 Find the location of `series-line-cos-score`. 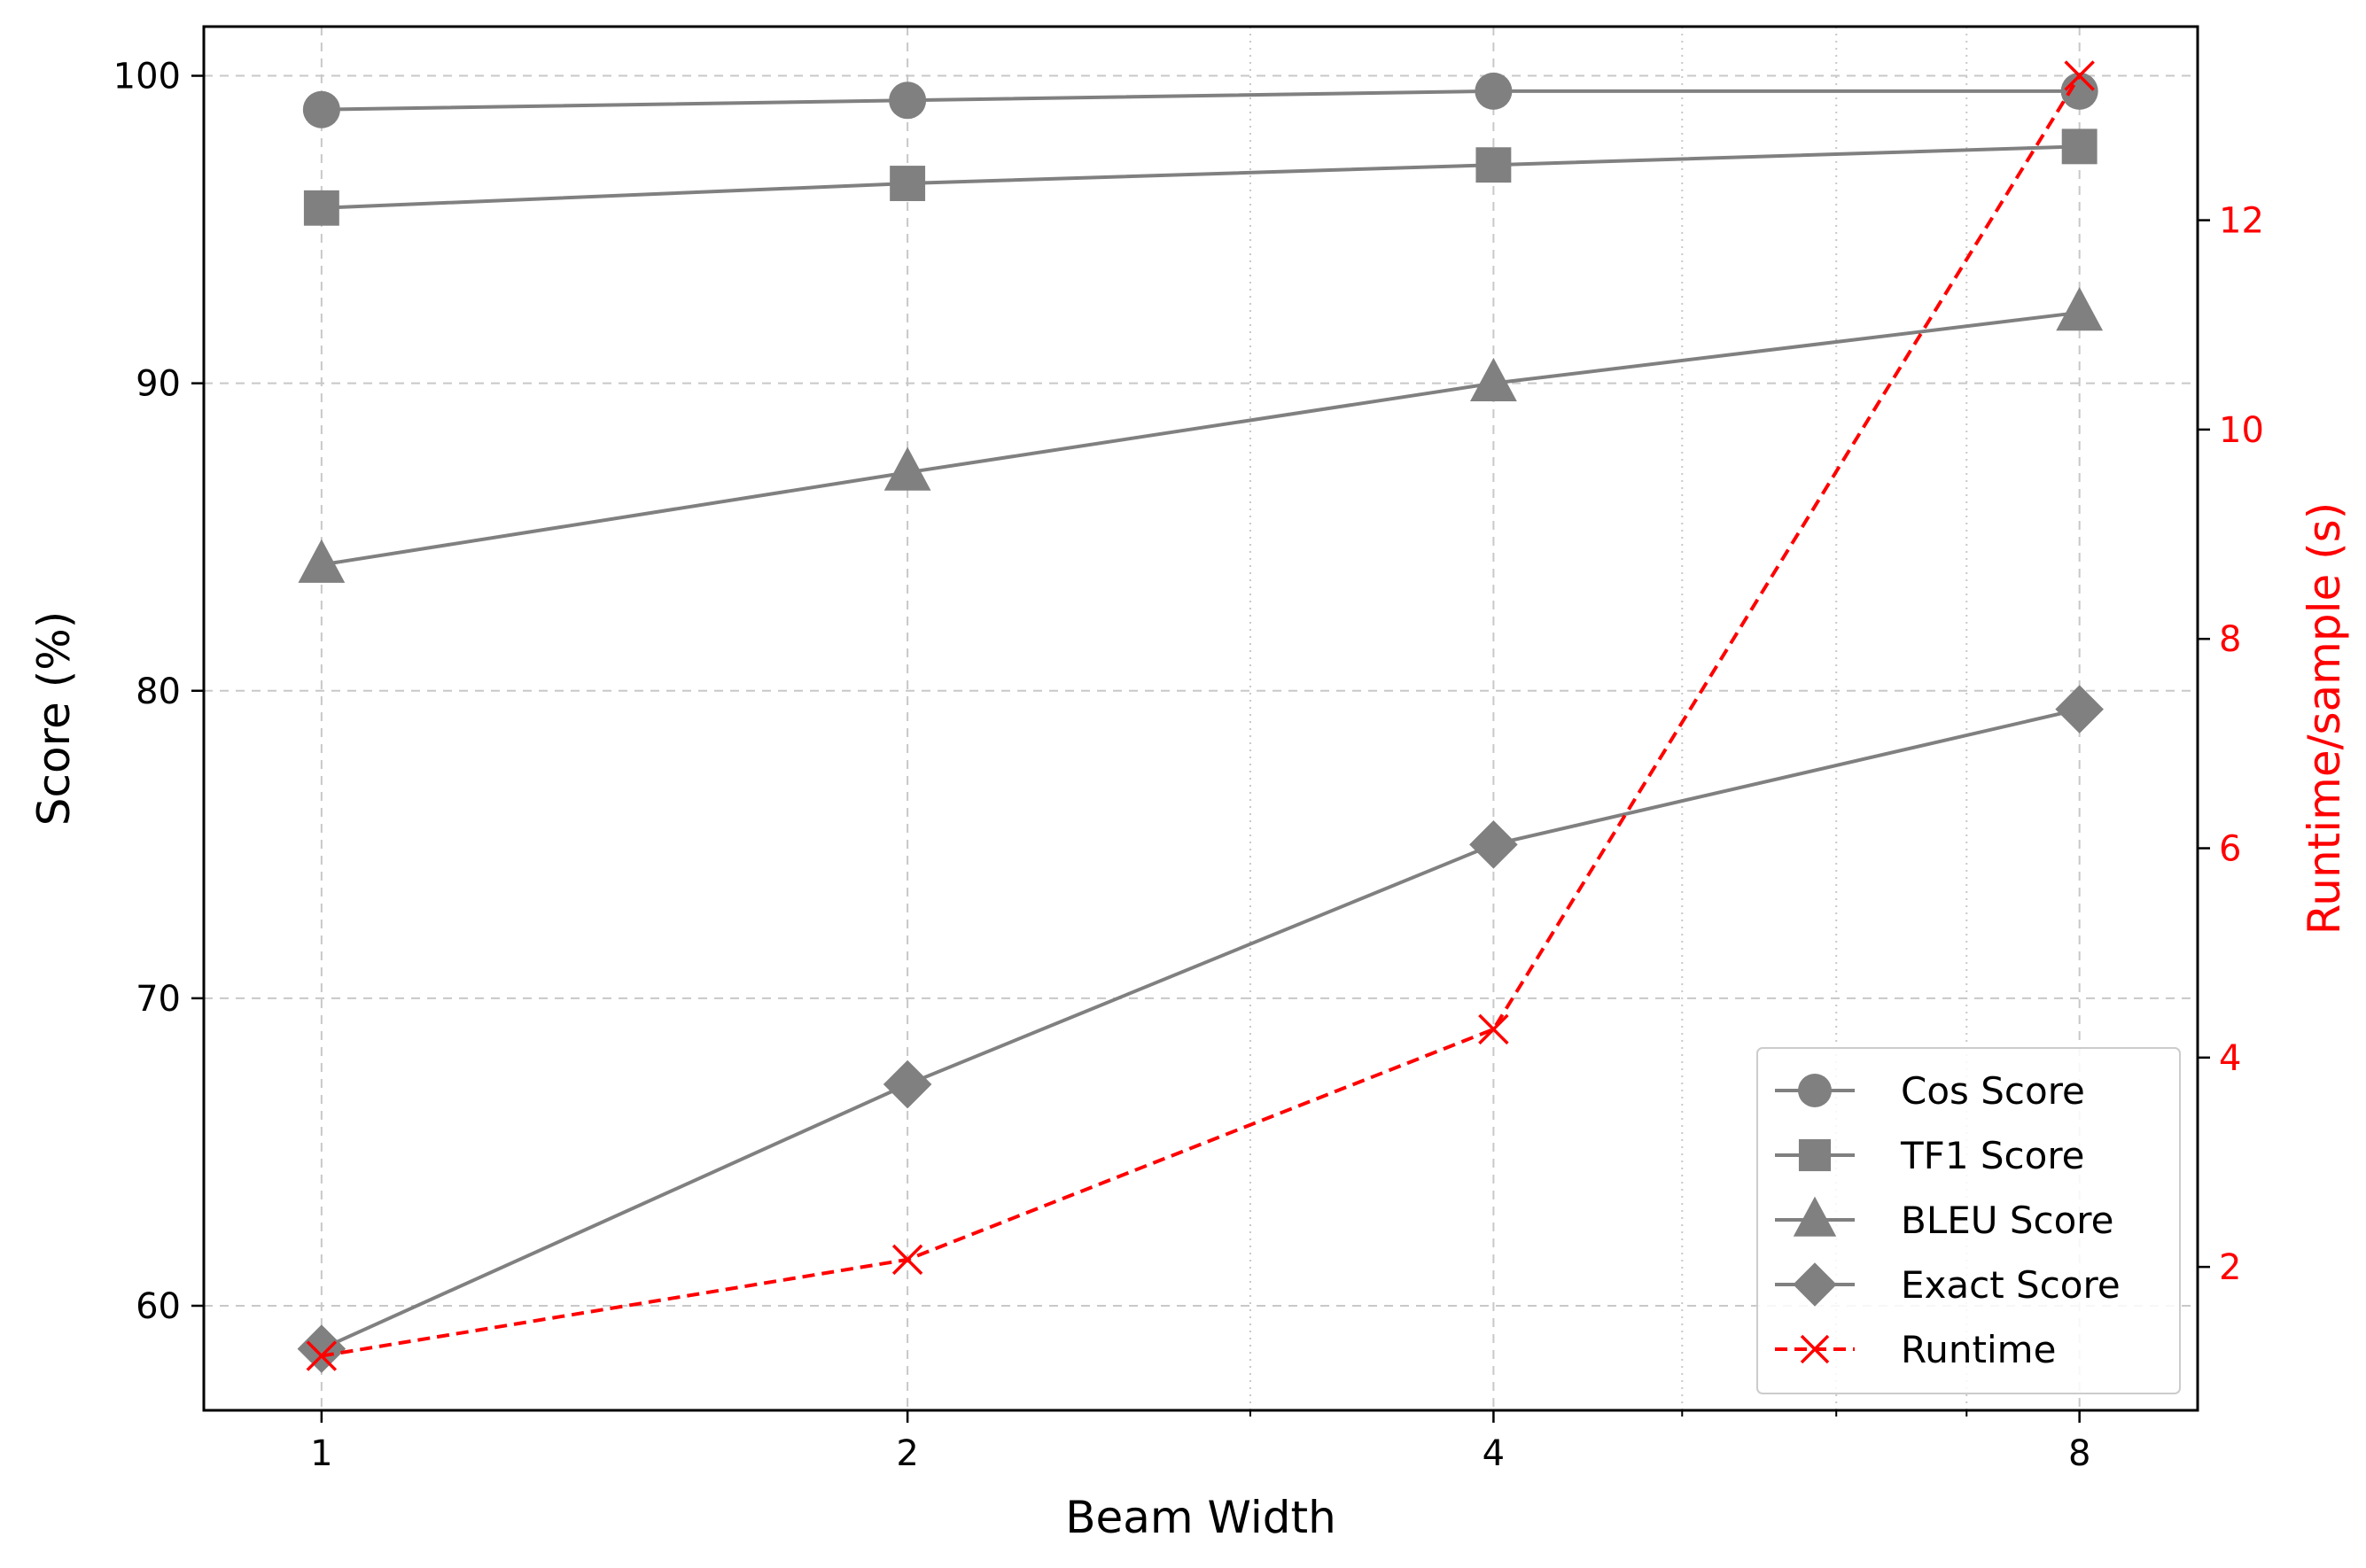

series-line-cos-score is located at coordinates (1200, 100).